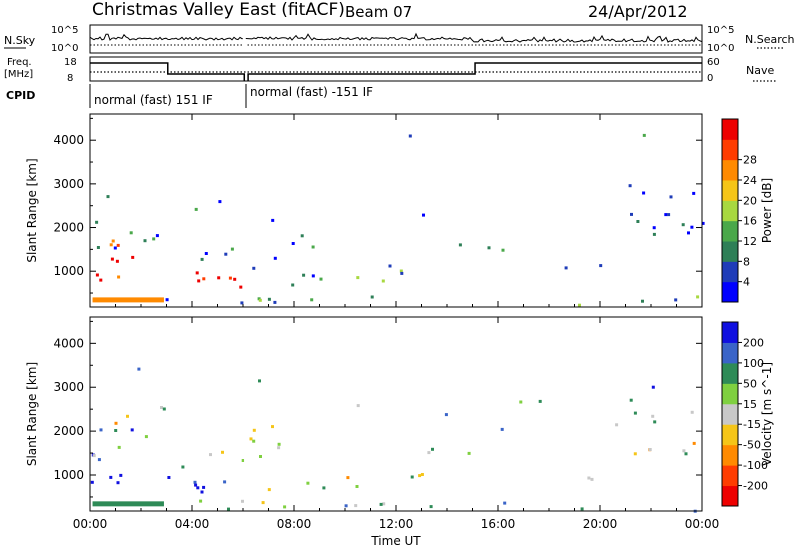 This screenshot has width=800, height=554. I want to click on y-tick-label: 2000, so click(68, 431).